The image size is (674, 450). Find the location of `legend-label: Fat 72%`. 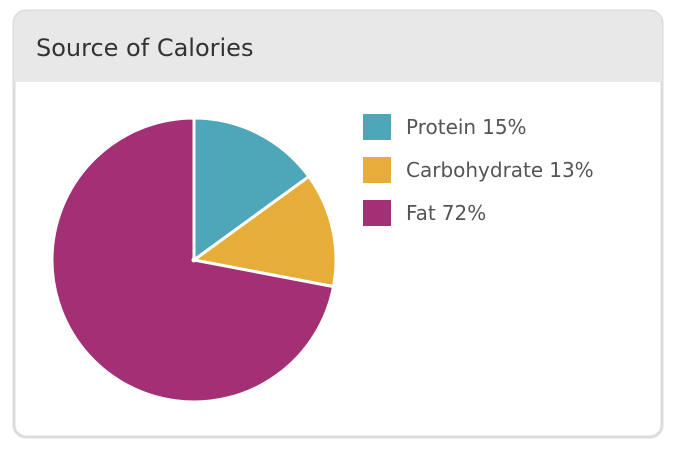

legend-label: Fat 72% is located at coordinates (446, 213).